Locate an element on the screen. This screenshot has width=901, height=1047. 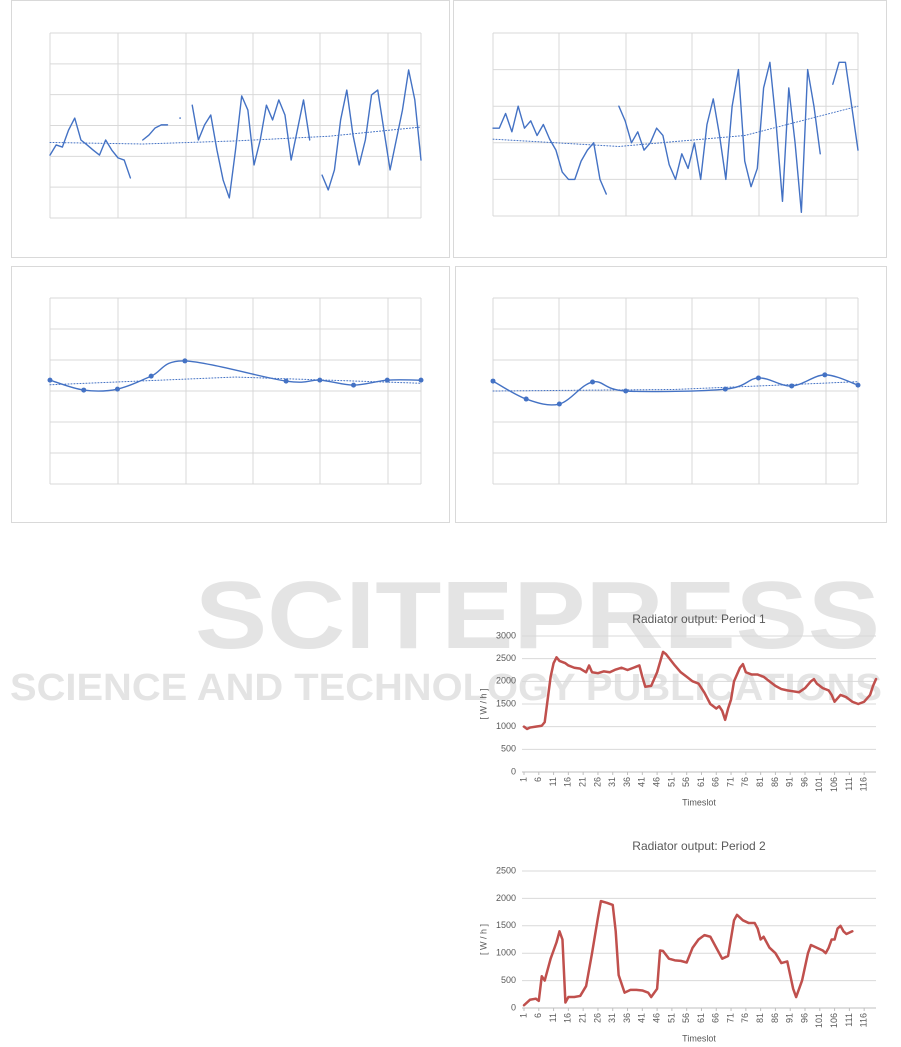
chart-title: Radiator output: Period 2 is located at coordinates (699, 846).